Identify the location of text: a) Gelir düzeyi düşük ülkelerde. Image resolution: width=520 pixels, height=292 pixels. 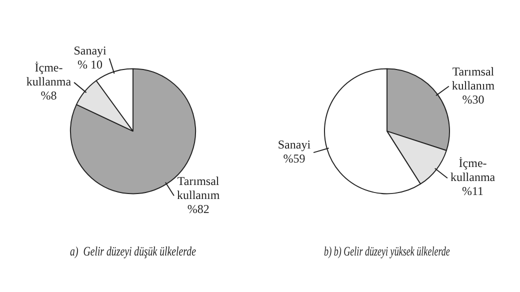
(133, 252).